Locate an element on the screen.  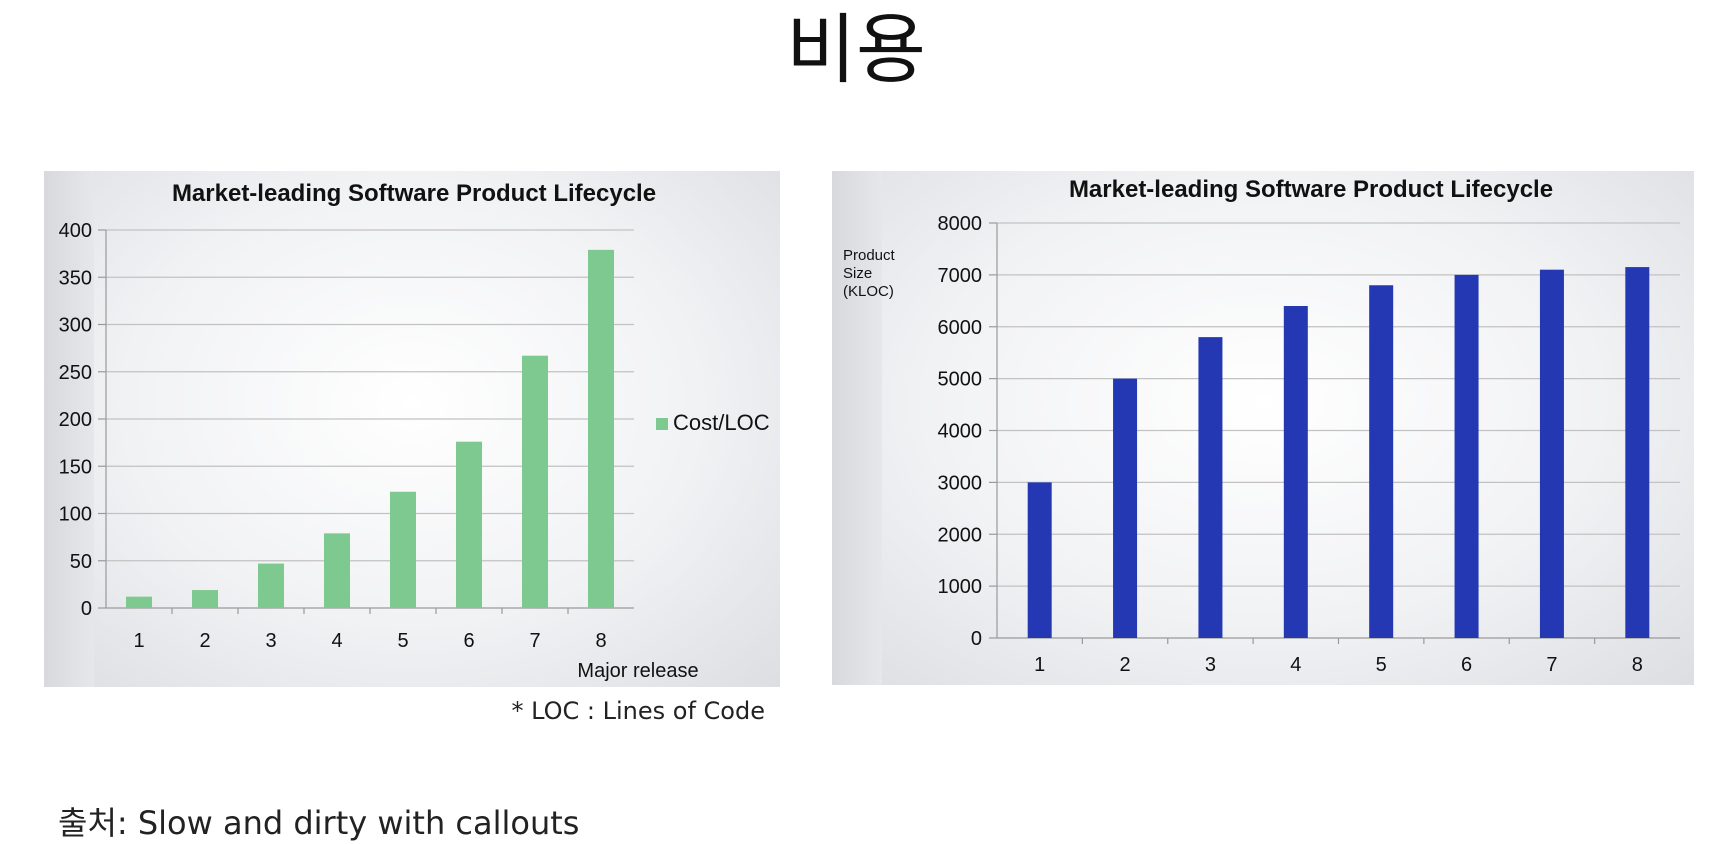
footnote: * LOC : Lines of Code is located at coordinates (638, 711).